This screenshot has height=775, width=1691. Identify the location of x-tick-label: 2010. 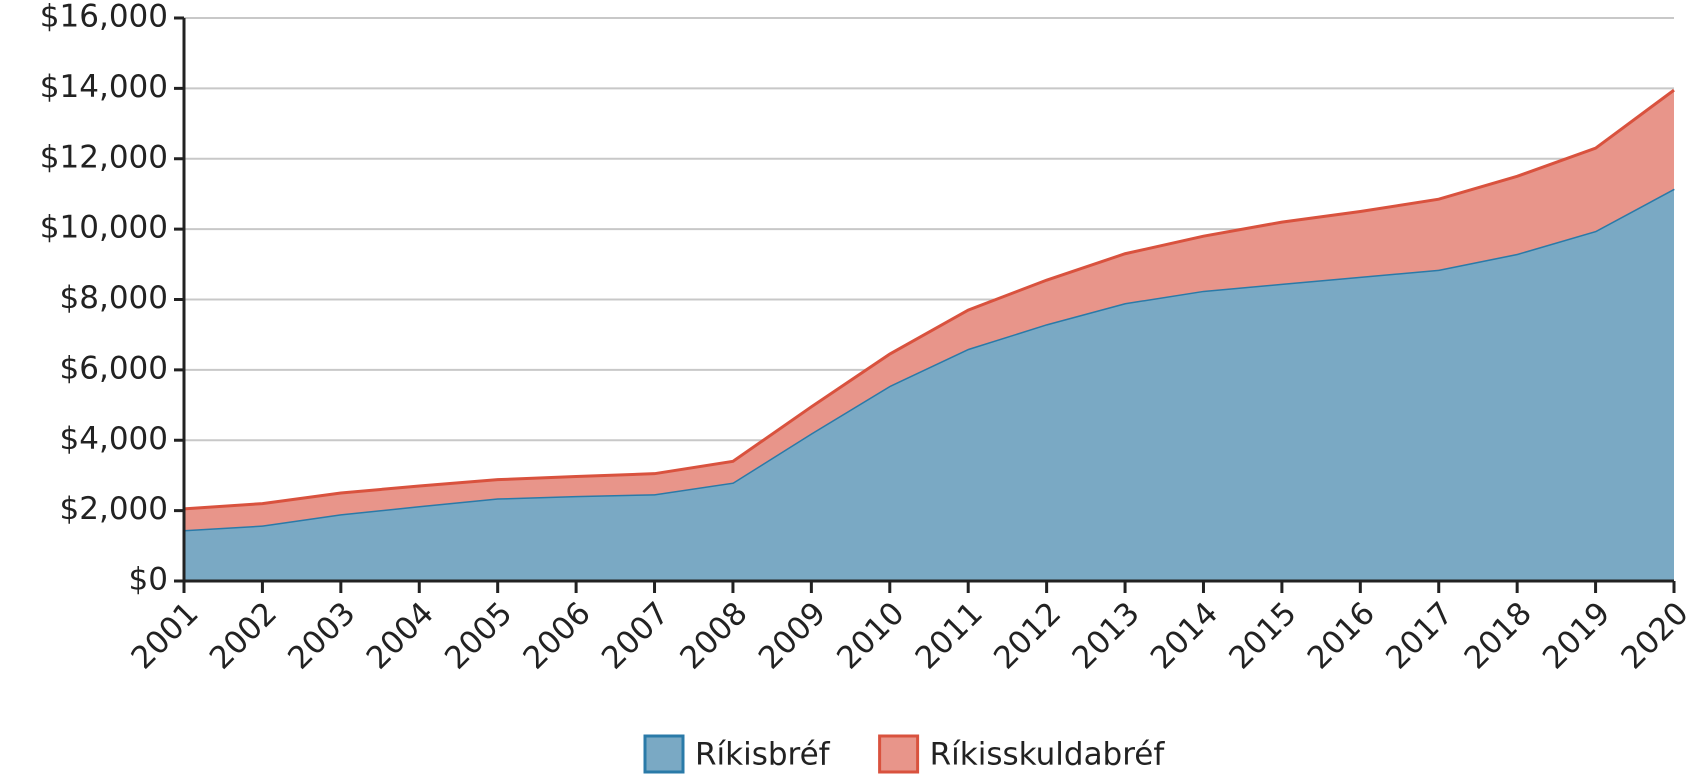
(870, 635).